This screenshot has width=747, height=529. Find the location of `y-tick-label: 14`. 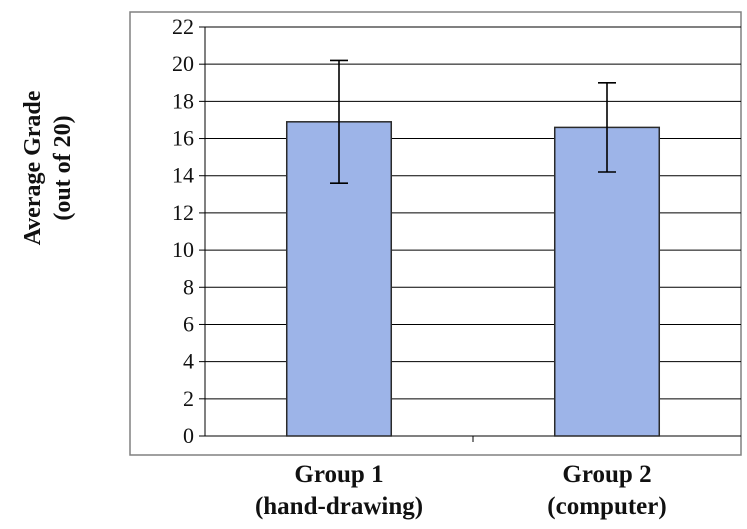

y-tick-label: 14 is located at coordinates (183, 175).